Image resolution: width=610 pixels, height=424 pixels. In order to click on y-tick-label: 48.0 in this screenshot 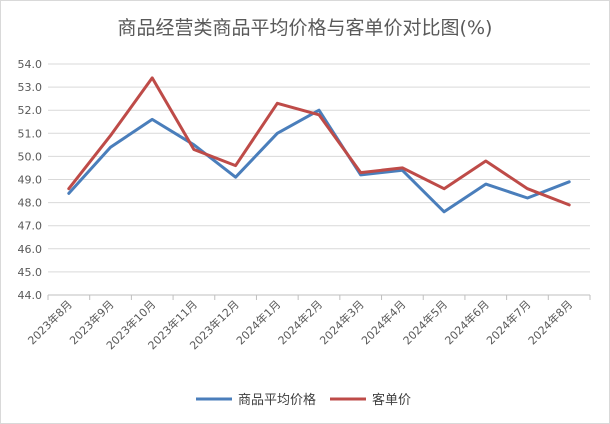, I will do `click(30, 203)`.